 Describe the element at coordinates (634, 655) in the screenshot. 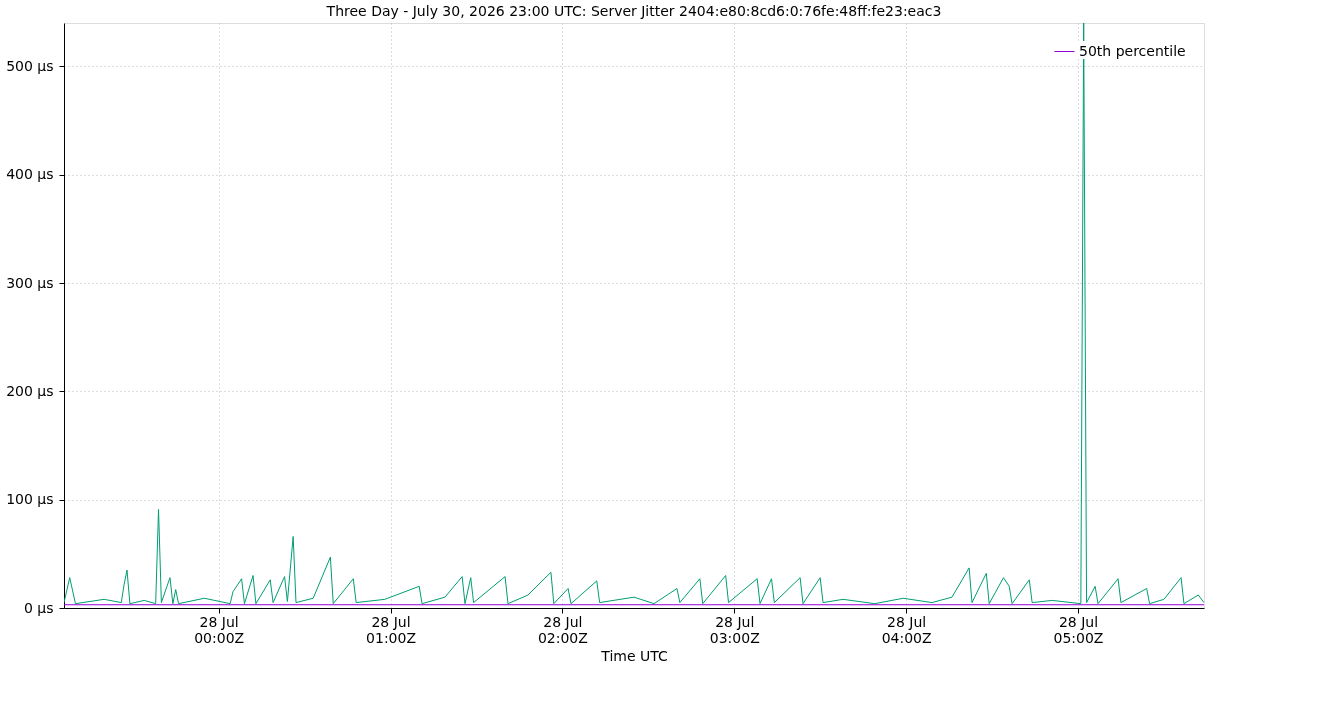

I see `x-axis-title: Time UTC` at that location.